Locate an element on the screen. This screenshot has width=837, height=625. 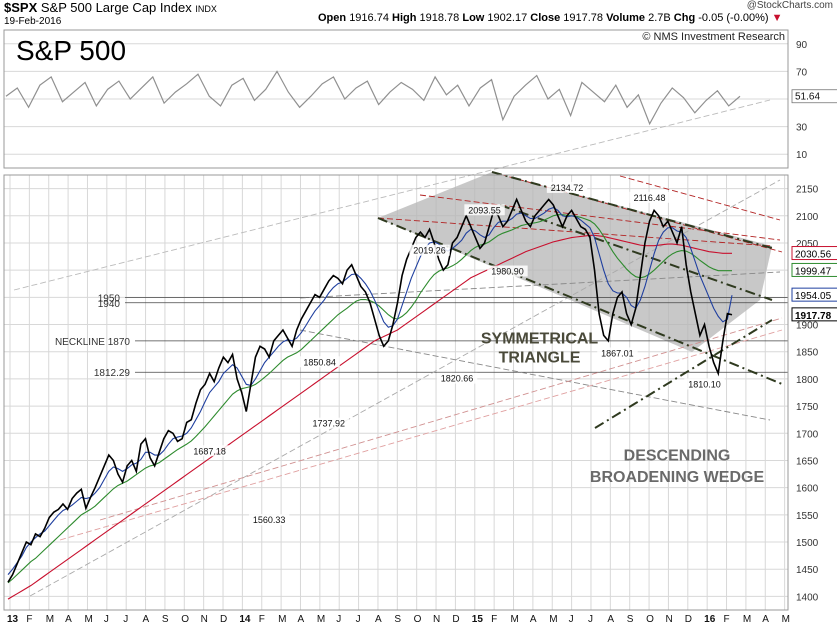
price-tick-label: 2100 is located at coordinates (807, 217).